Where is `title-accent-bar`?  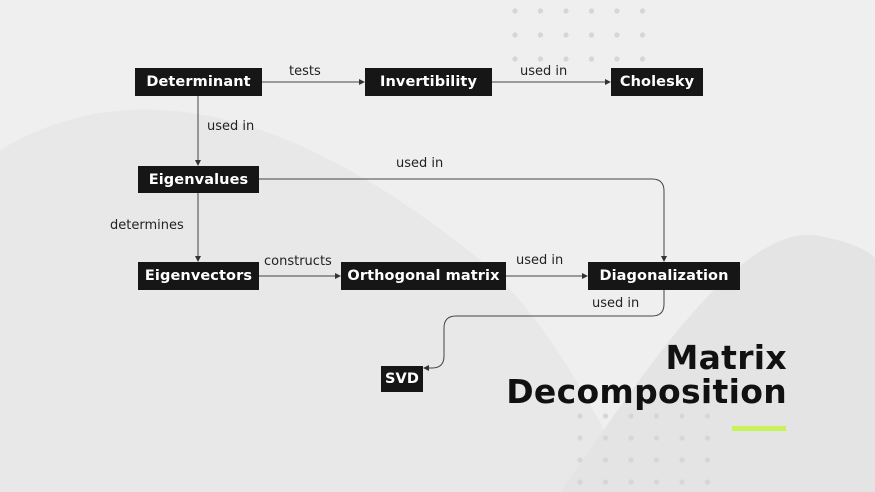 title-accent-bar is located at coordinates (759, 428).